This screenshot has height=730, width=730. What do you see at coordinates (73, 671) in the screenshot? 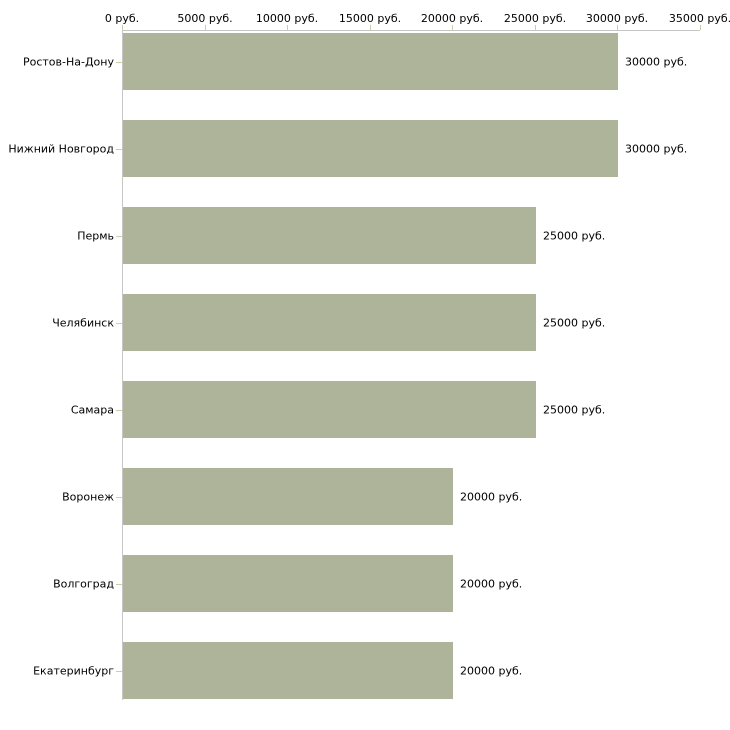
I see `category-label: Екатеринбург` at bounding box center [73, 671].